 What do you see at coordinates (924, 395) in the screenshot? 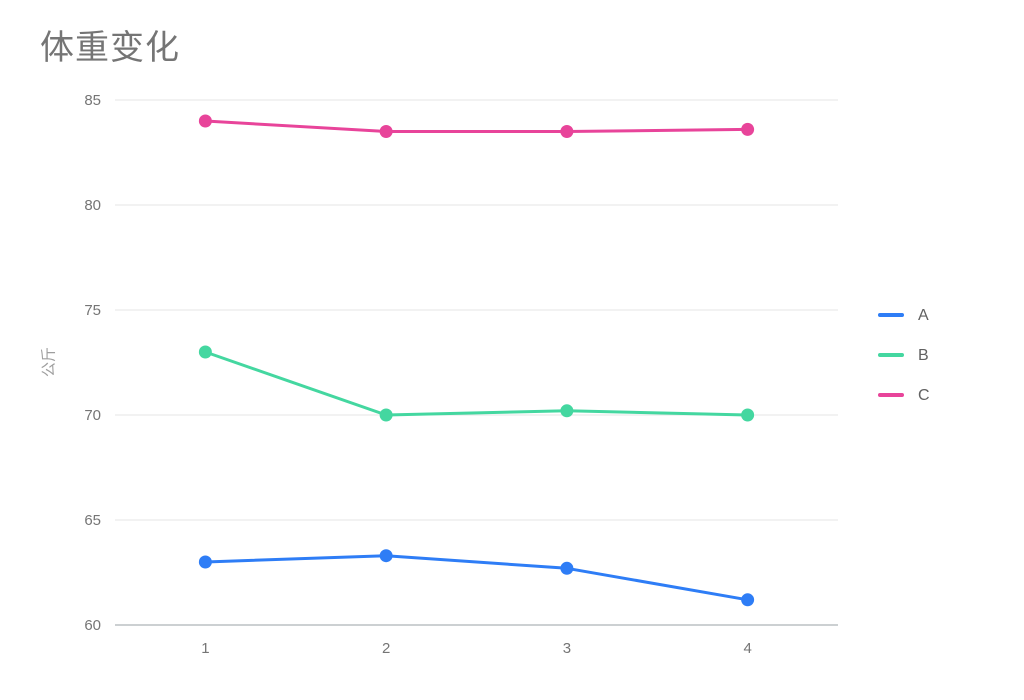
I see `legend-label-C: C` at bounding box center [924, 395].